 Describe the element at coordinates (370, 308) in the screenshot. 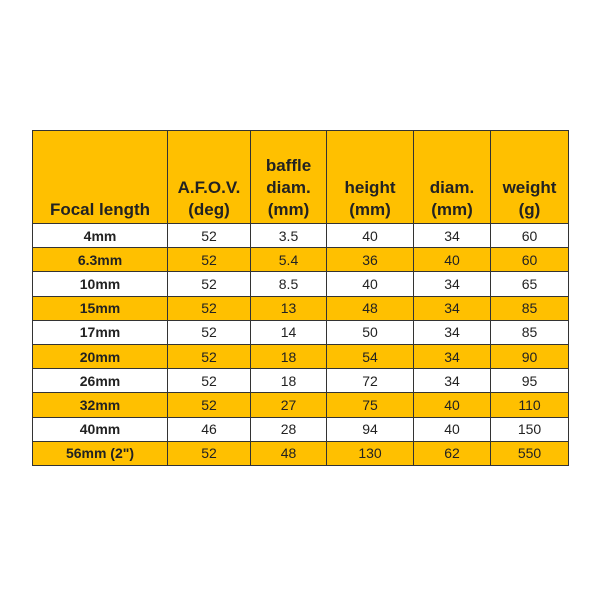

I see `cell-height: 48` at that location.